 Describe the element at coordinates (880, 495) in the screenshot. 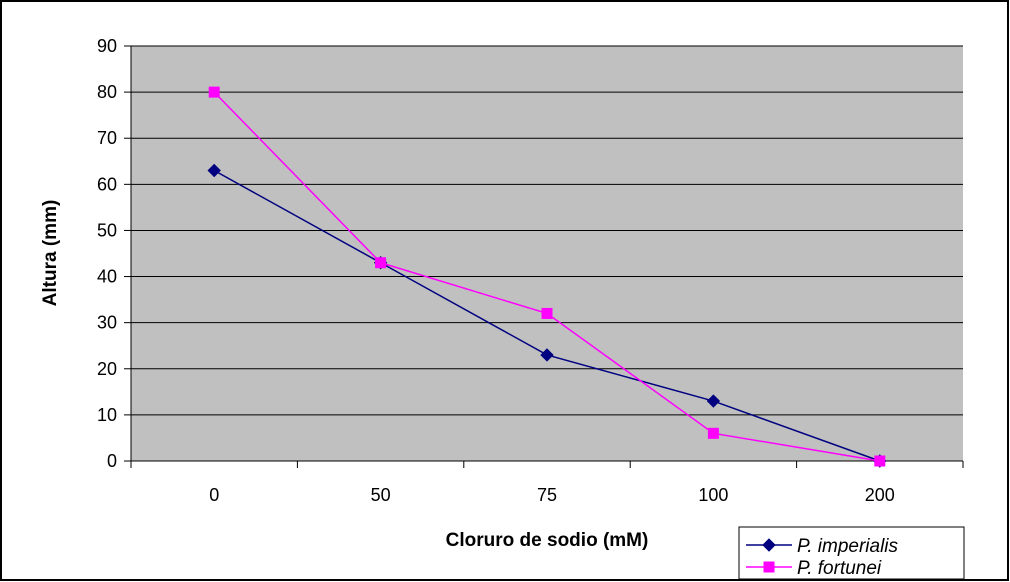

I see `x-tick-label: 200` at that location.